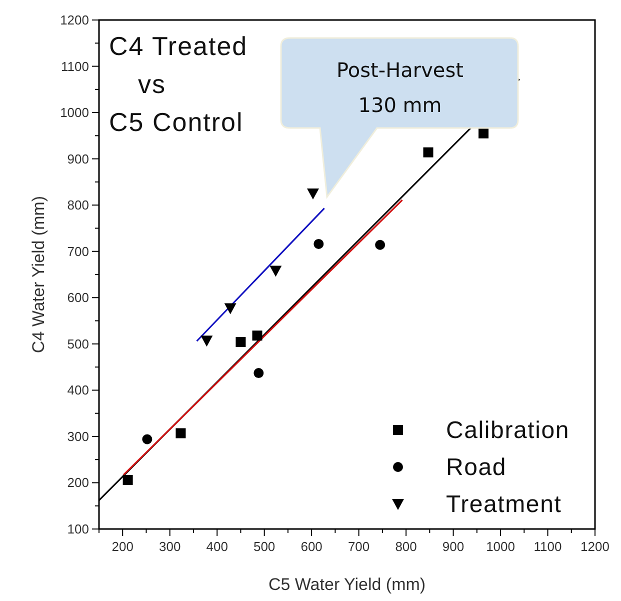  I want to click on x-tick-label: 1100, so click(548, 546).